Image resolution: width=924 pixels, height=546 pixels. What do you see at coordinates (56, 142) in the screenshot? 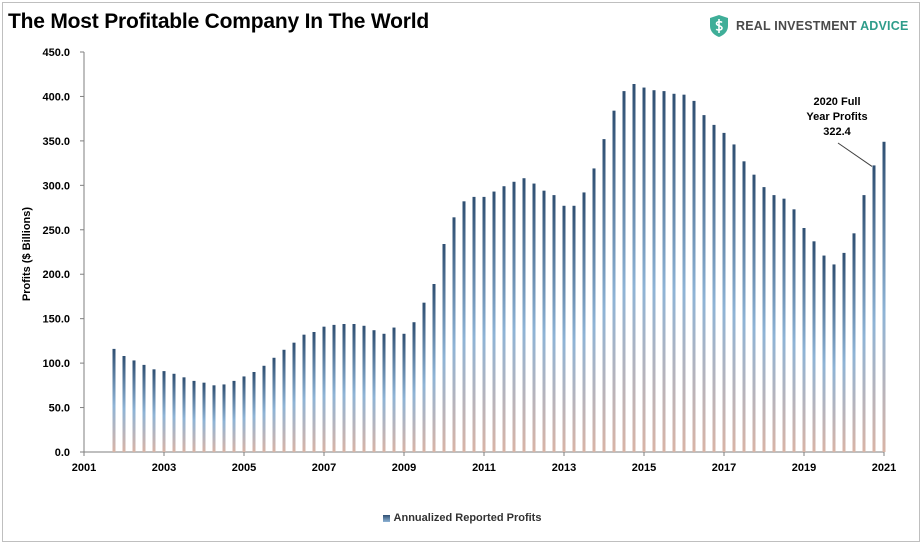
I see `y-tick-label: 350.0` at bounding box center [56, 142].